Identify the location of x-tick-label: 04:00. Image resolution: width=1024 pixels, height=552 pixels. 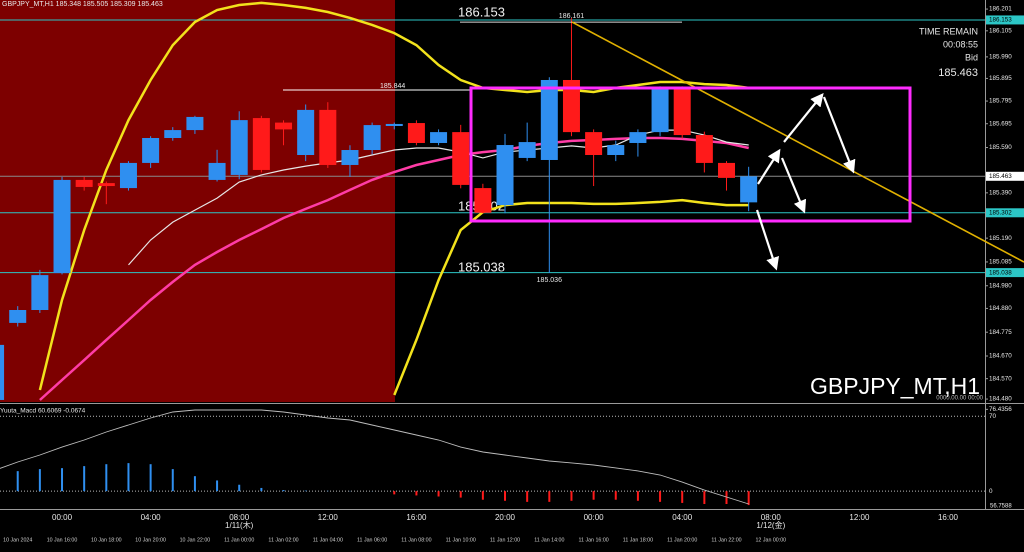
(682, 517).